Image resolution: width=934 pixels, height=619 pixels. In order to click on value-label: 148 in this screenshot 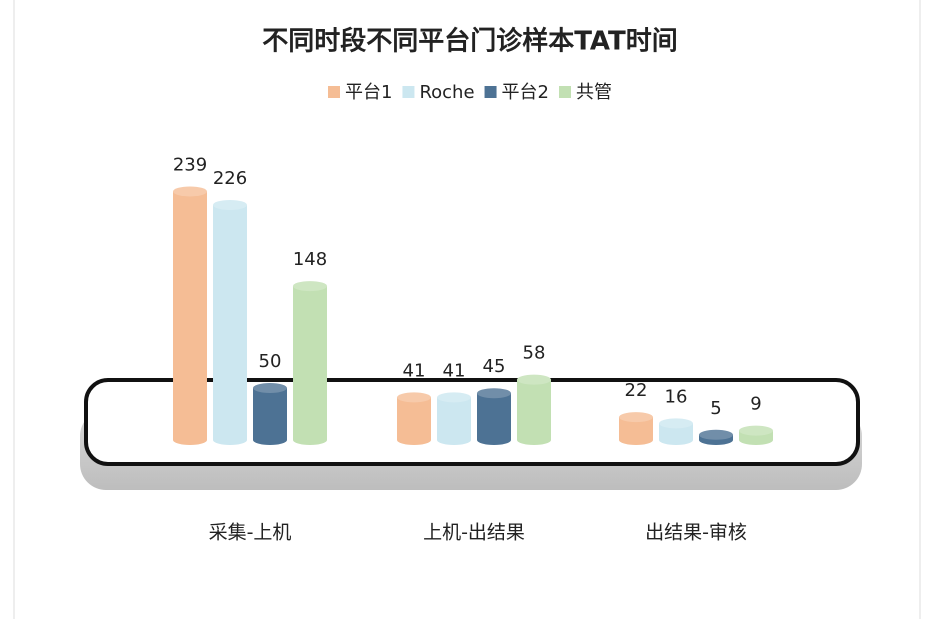, I will do `click(310, 259)`.